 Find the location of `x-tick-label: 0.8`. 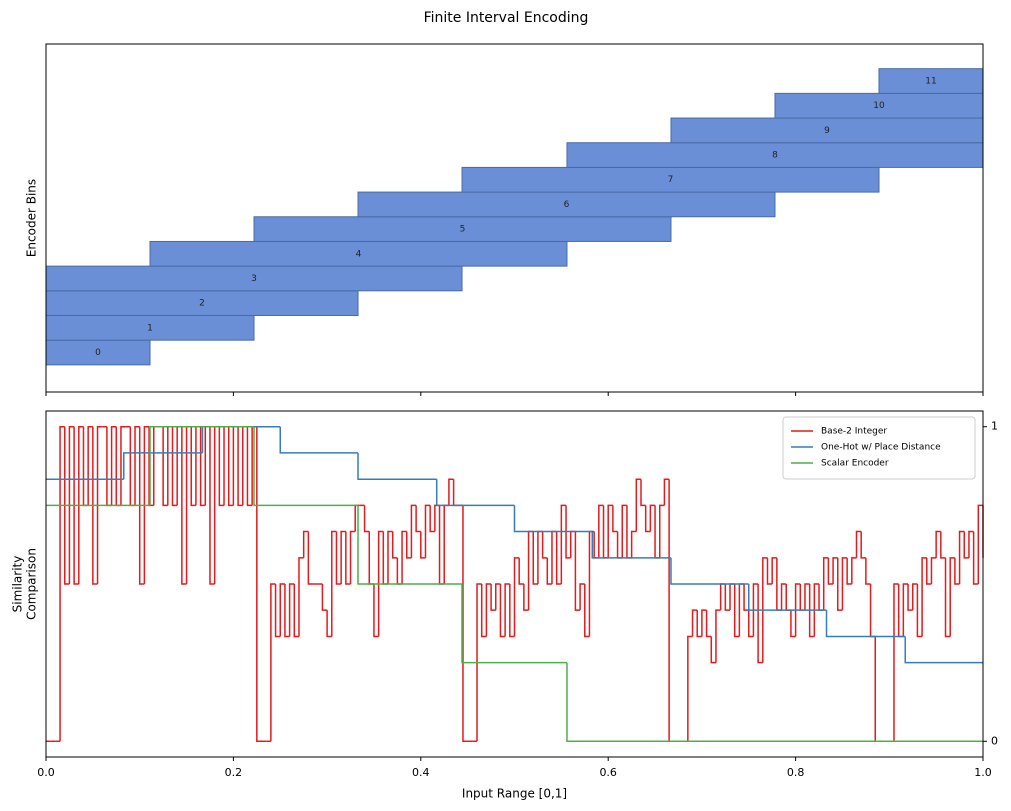

x-tick-label: 0.8 is located at coordinates (796, 772).